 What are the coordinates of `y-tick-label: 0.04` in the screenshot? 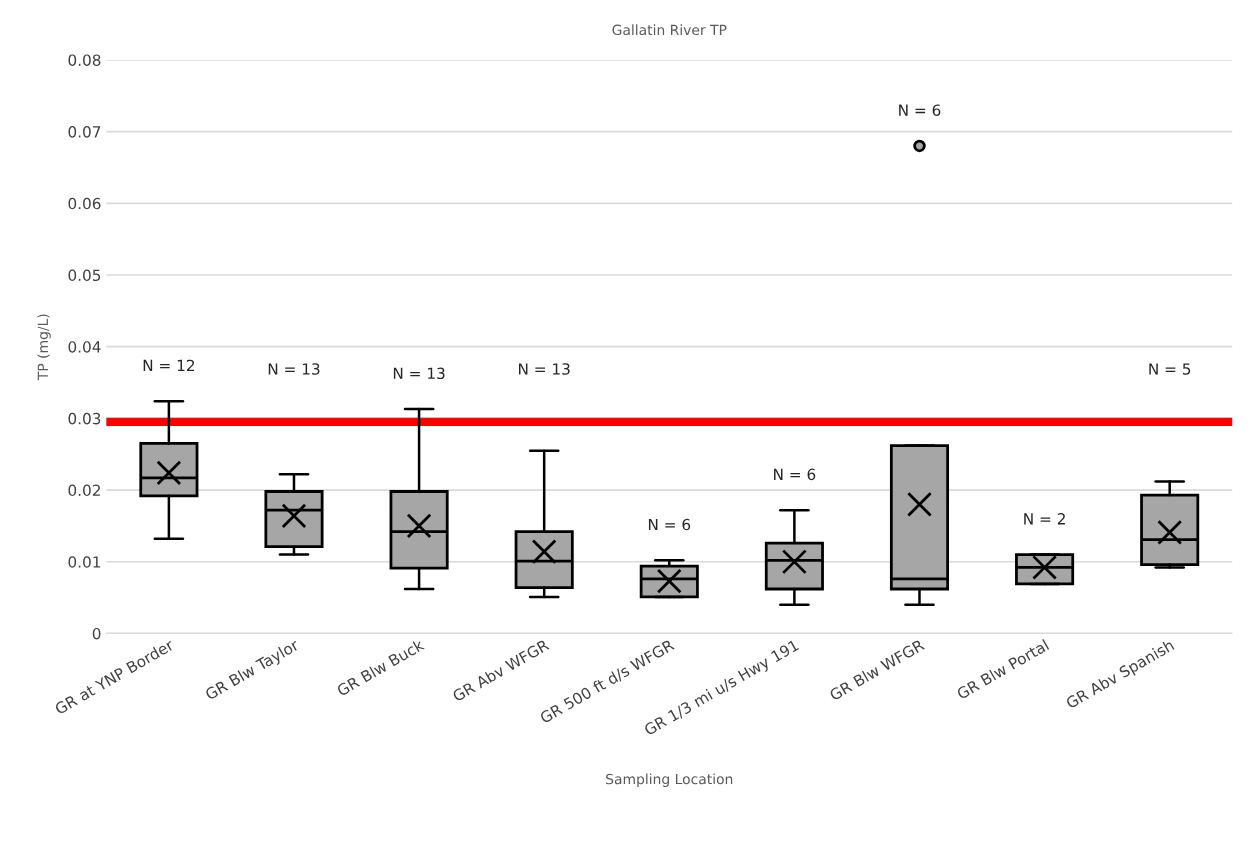 It's located at (84, 347).